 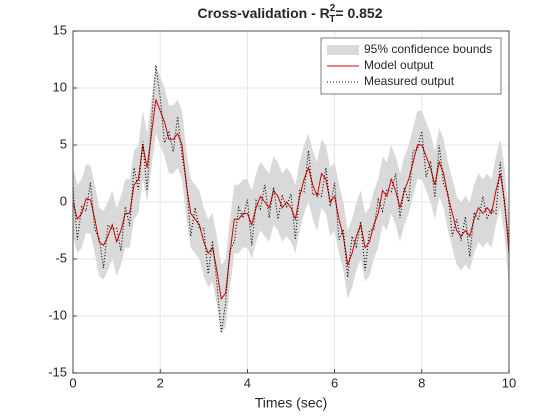 I want to click on legend-swatch, so click(x=343, y=50).